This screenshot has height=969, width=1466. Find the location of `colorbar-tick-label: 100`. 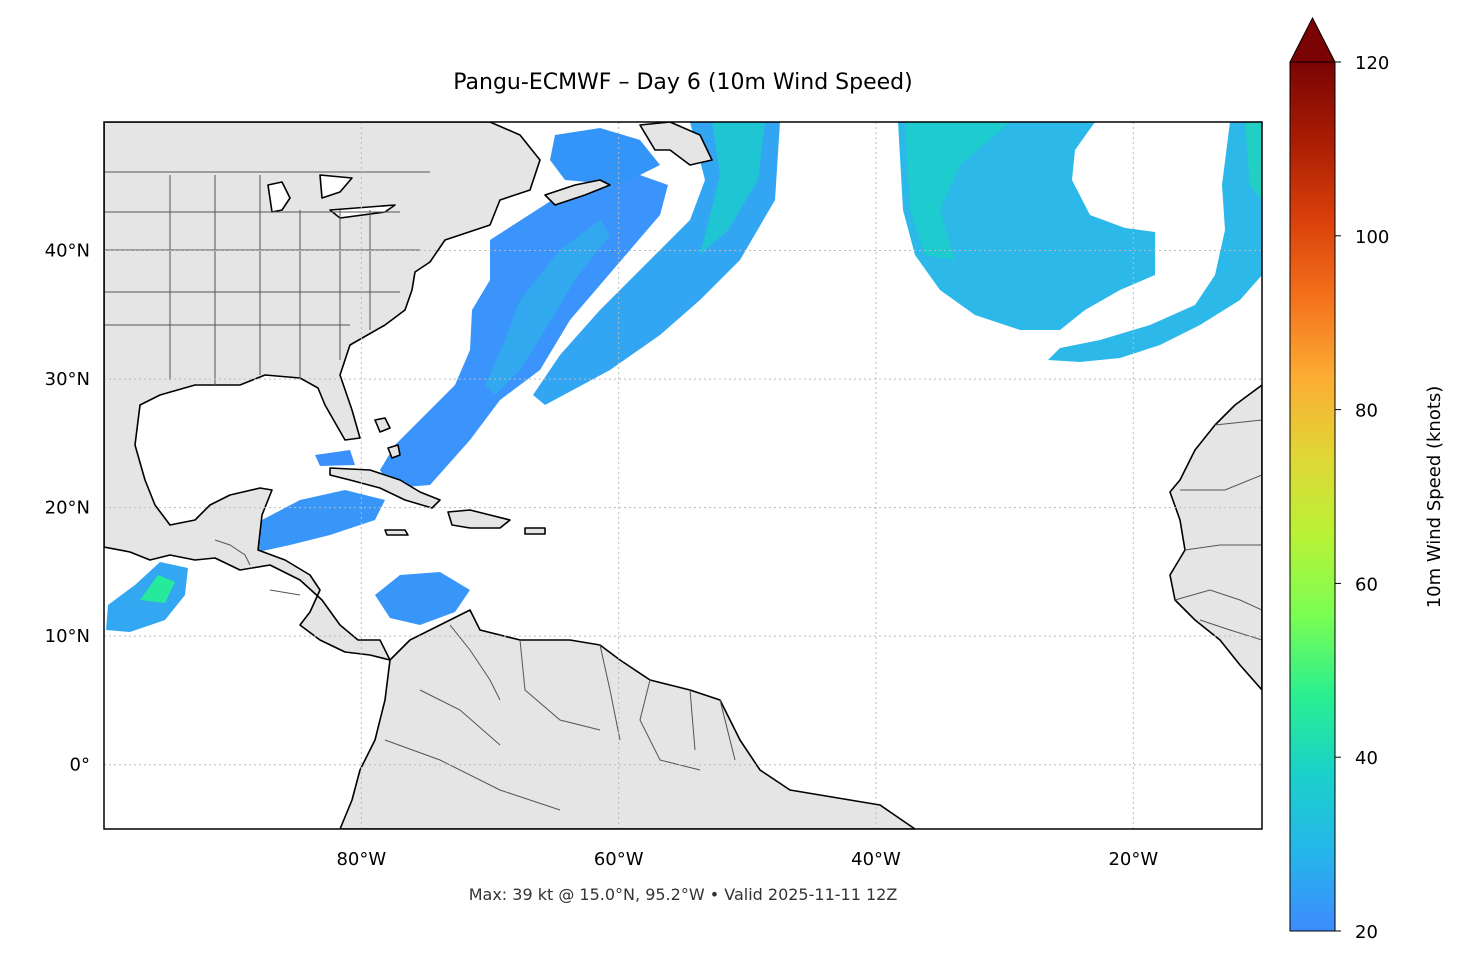

colorbar-tick-label: 100 is located at coordinates (1372, 237).